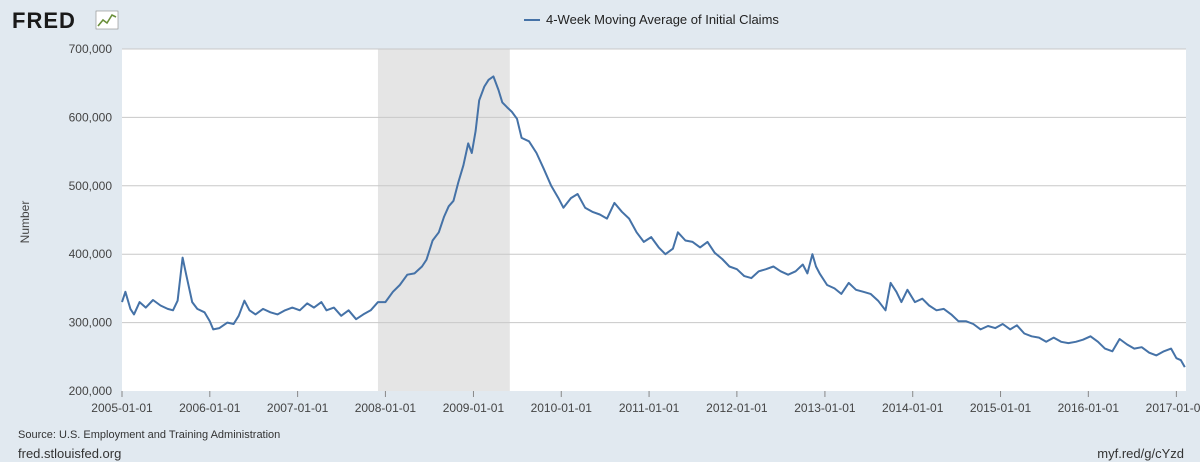  Describe the element at coordinates (122, 408) in the screenshot. I see `x-tick-label: 2005-01-01` at that location.